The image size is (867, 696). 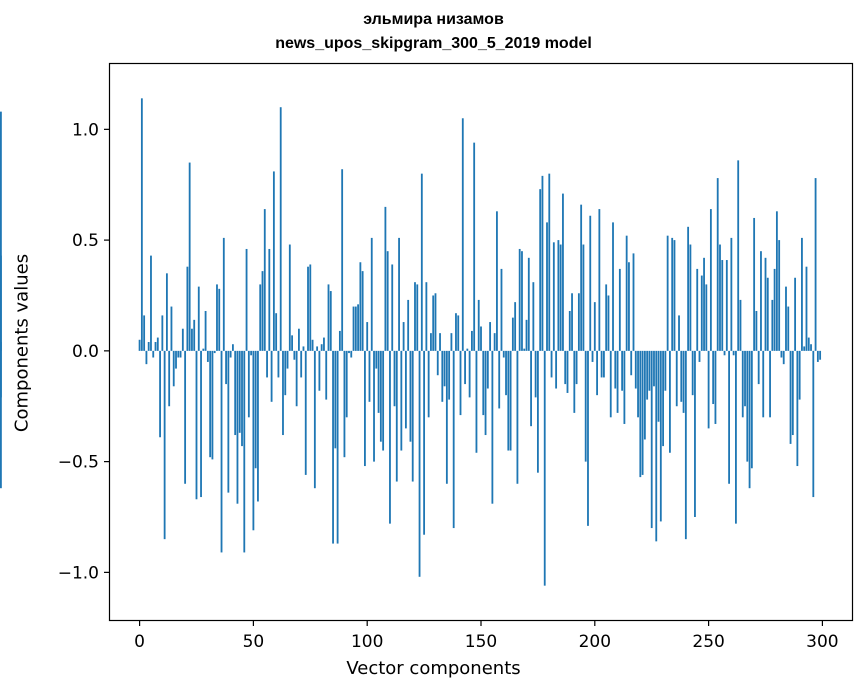 I want to click on y-axis-label: Components values, so click(x=22, y=343).